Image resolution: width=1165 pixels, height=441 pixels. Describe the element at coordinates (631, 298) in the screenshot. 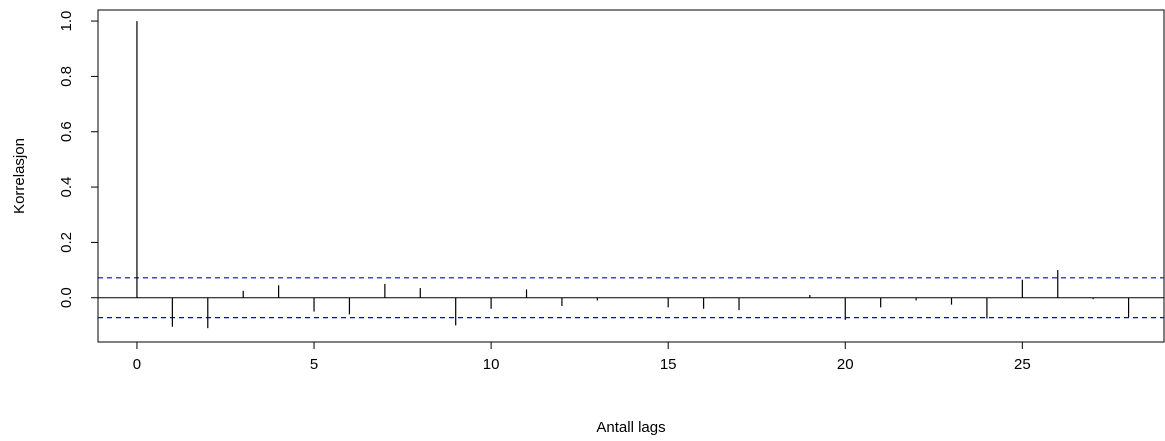

I see `confidence-bands` at that location.